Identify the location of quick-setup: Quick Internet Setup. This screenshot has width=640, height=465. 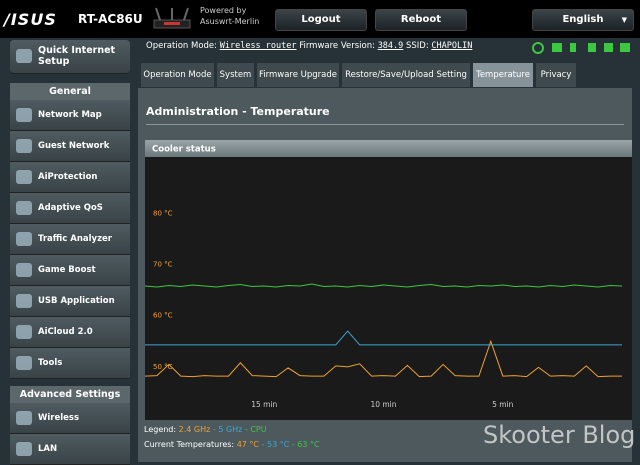
(70, 57).